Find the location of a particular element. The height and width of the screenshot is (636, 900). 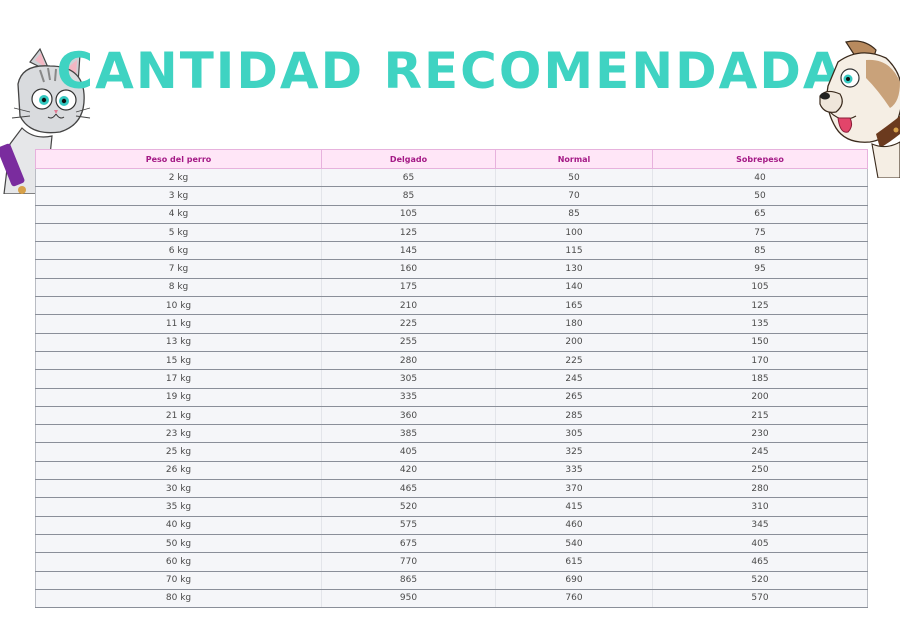

table-row: 50 kg 675 540 405 is located at coordinates (451, 543).